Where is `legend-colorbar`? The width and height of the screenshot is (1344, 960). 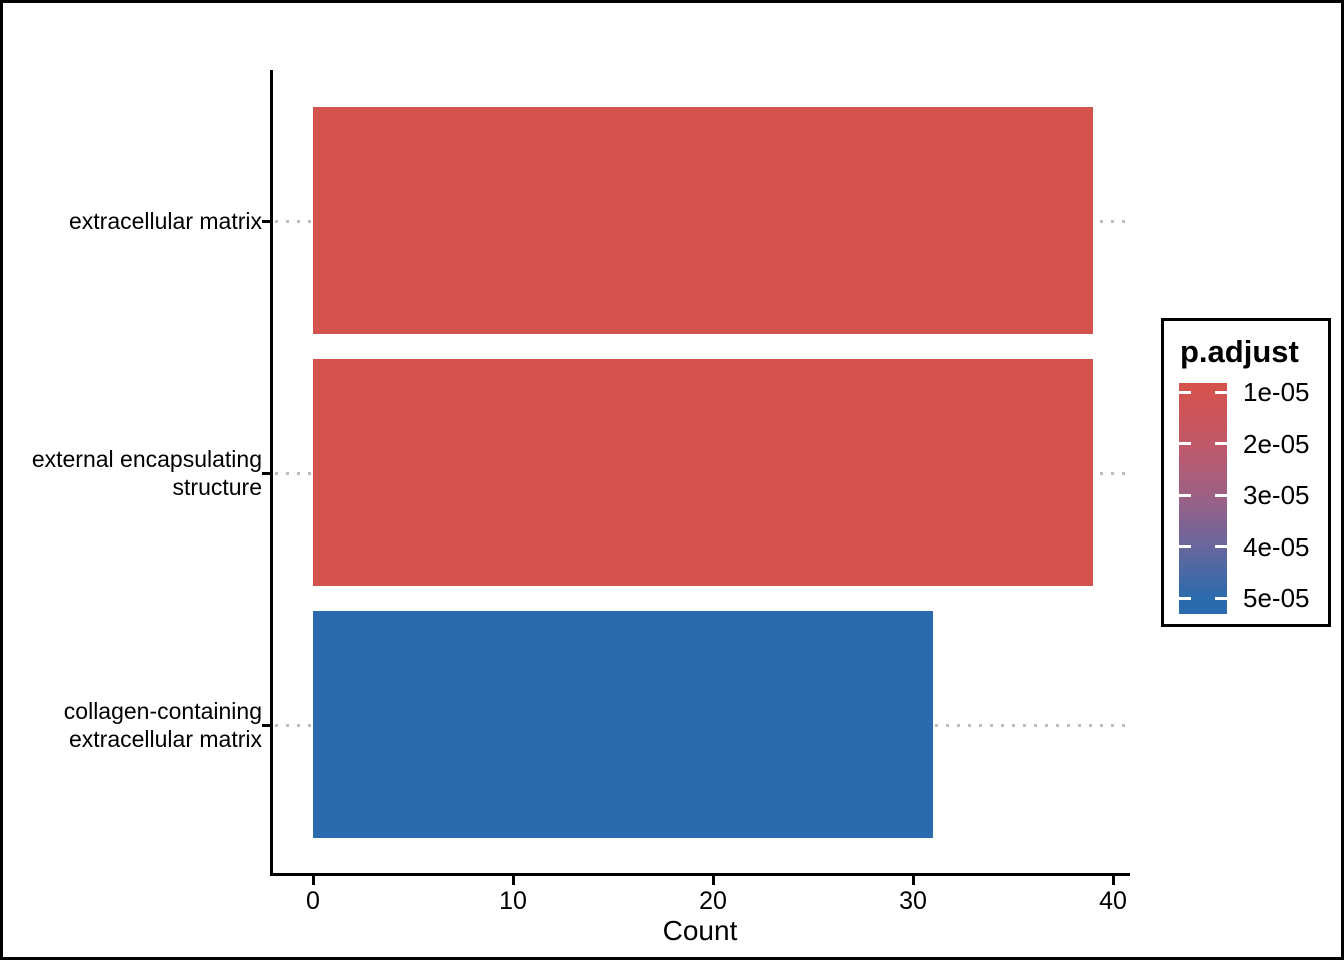
legend-colorbar is located at coordinates (1203, 498).